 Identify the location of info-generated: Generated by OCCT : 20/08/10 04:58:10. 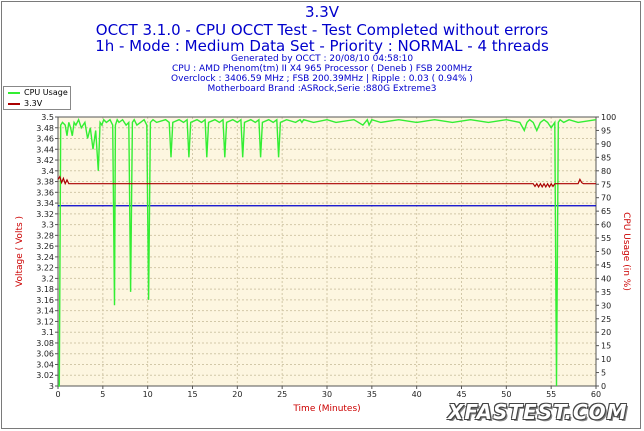
(322, 59).